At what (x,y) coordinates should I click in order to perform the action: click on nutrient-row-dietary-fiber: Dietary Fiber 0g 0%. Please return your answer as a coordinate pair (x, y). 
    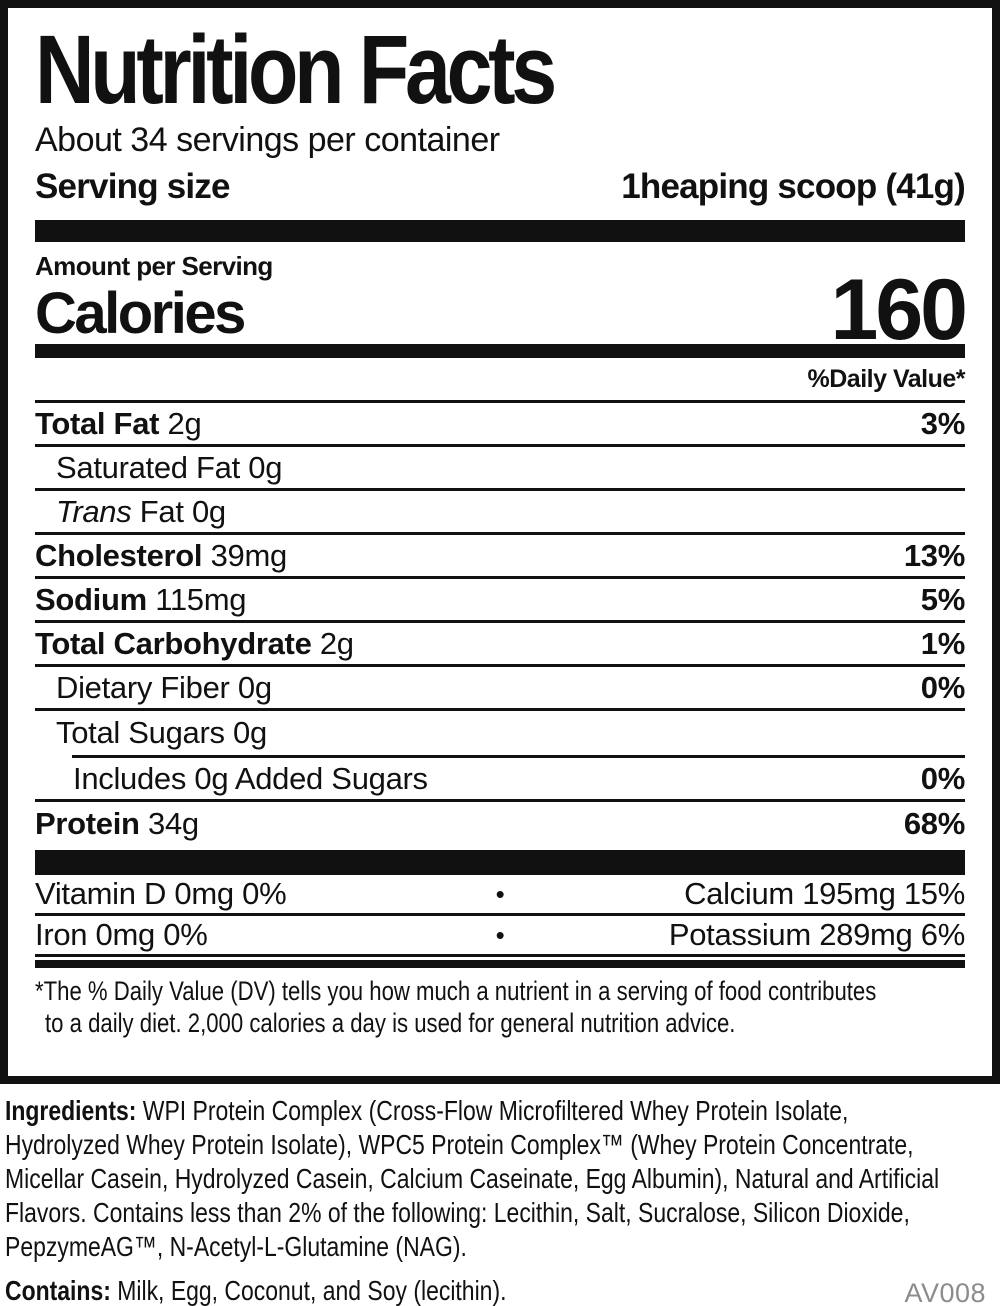
    Looking at the image, I should click on (500, 689).